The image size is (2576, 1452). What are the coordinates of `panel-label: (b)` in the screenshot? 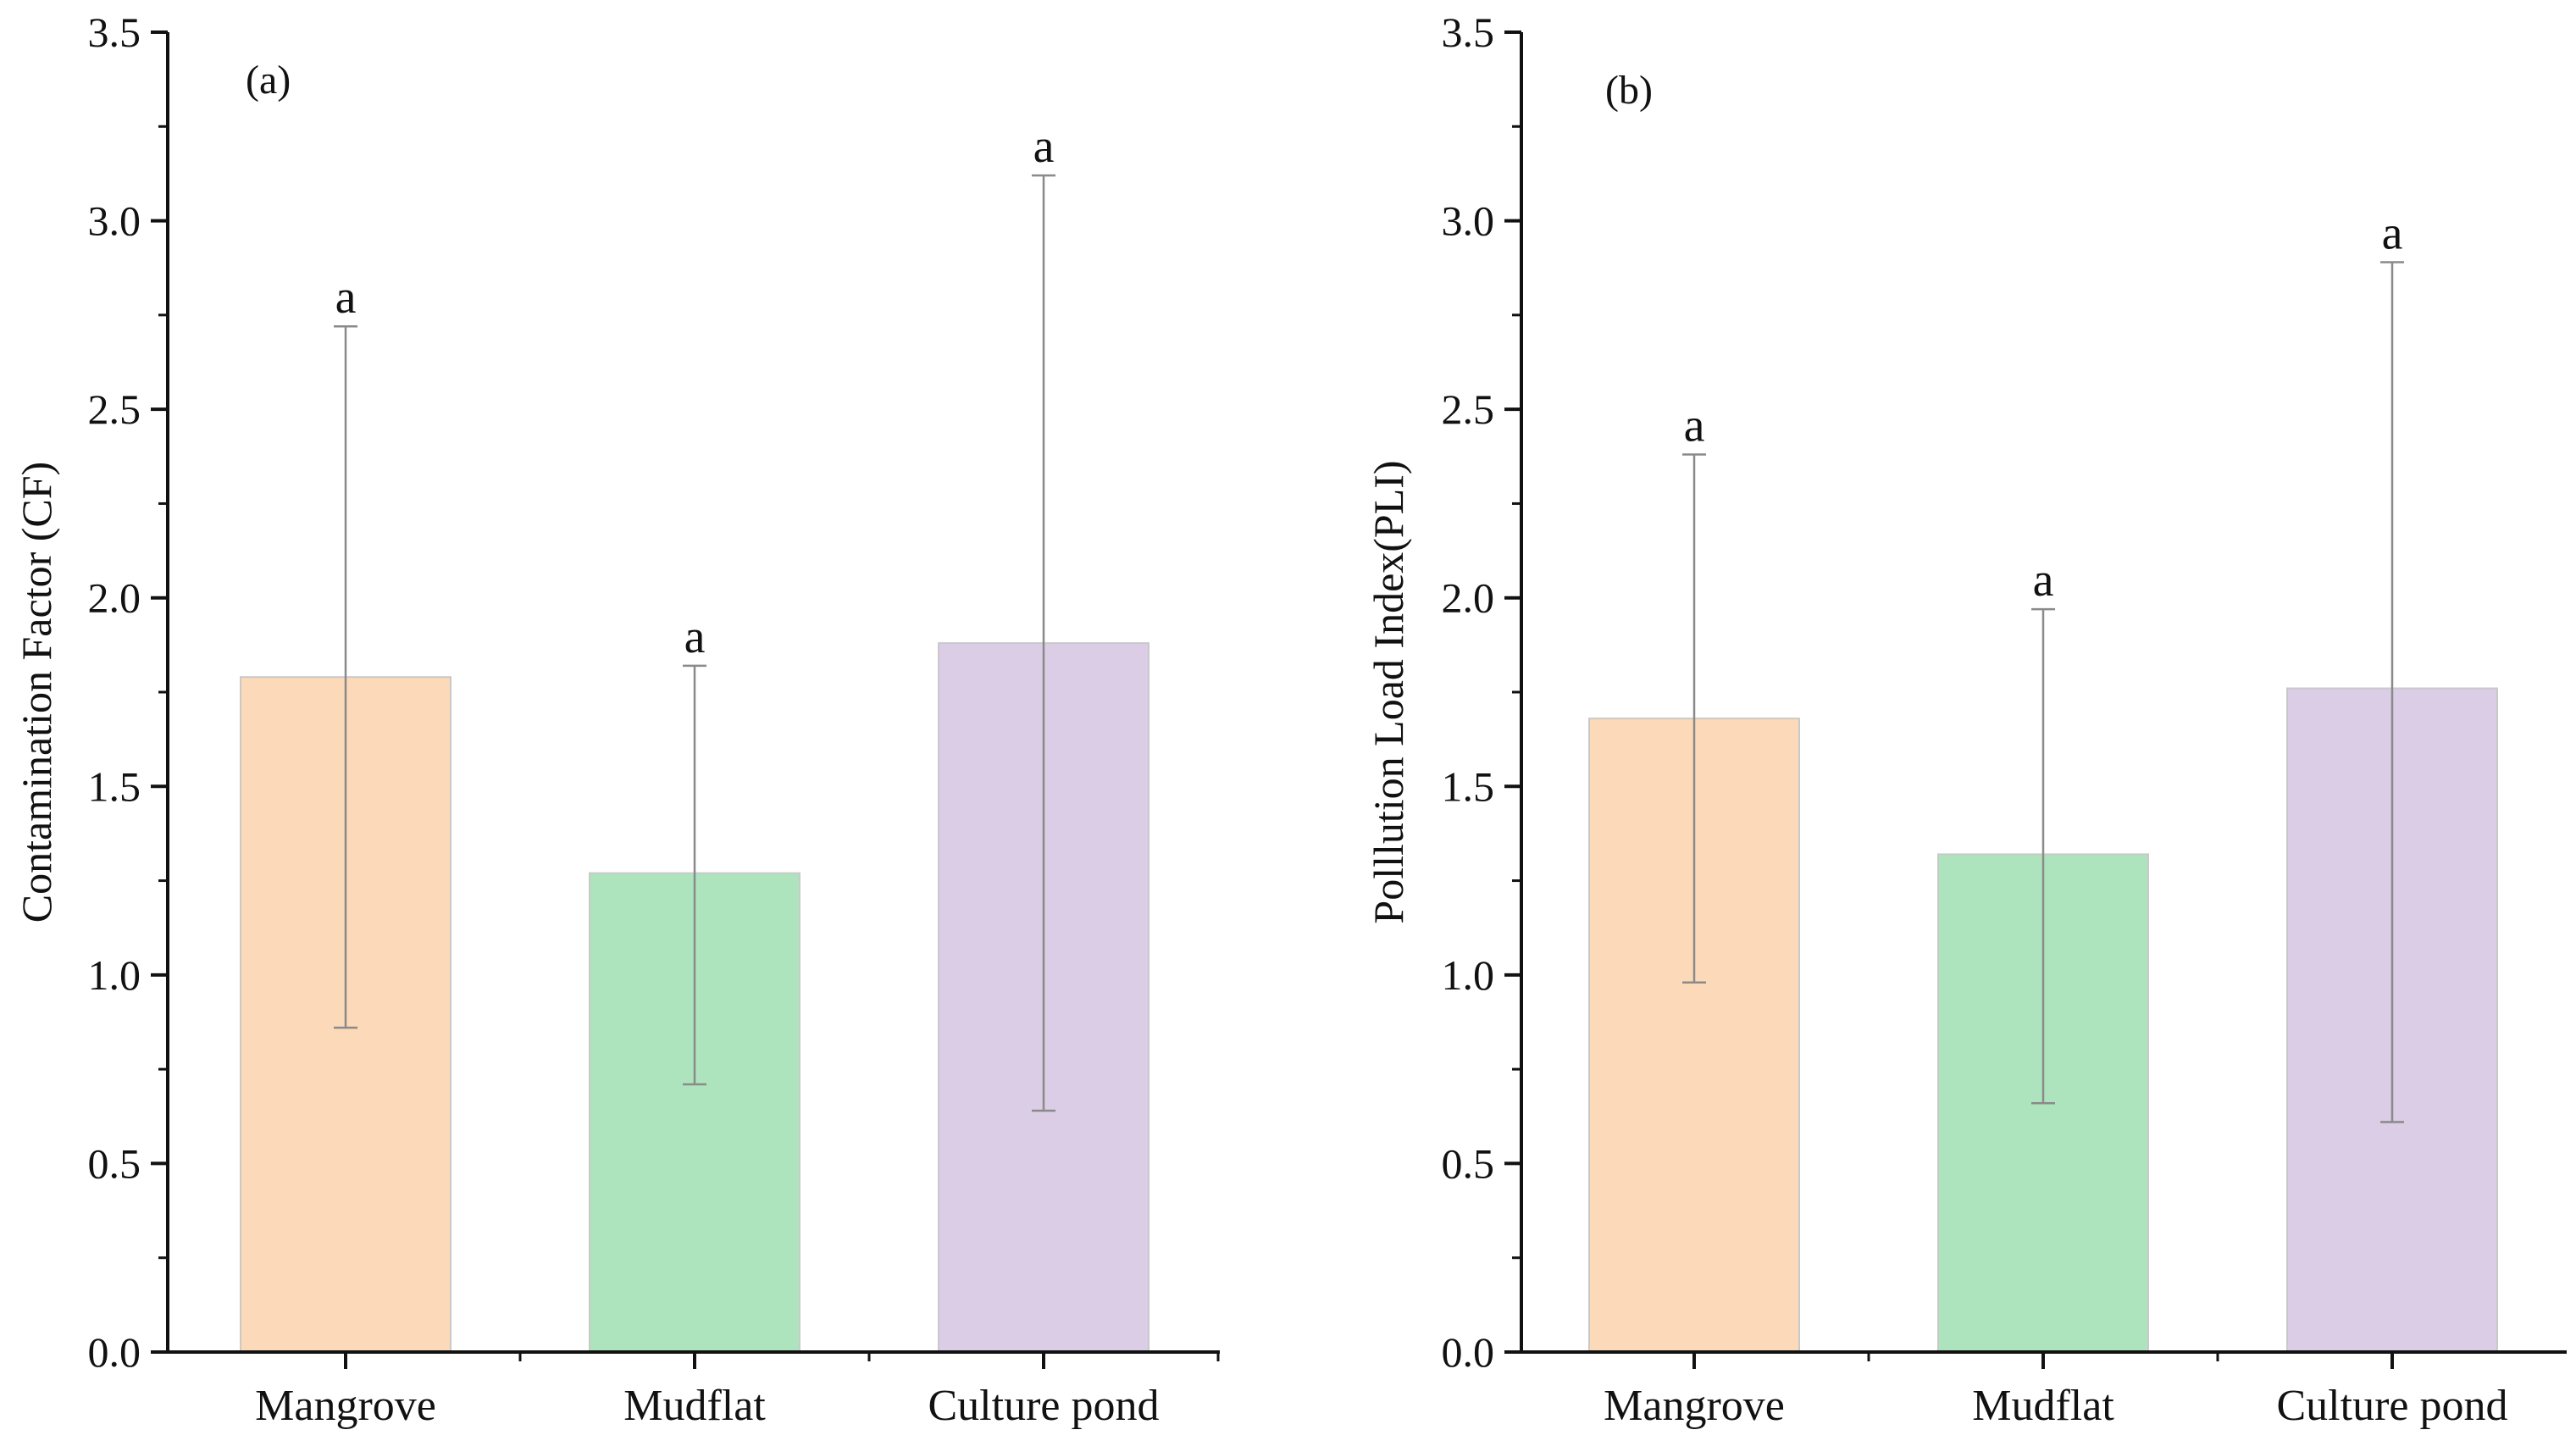 It's located at (1629, 91).